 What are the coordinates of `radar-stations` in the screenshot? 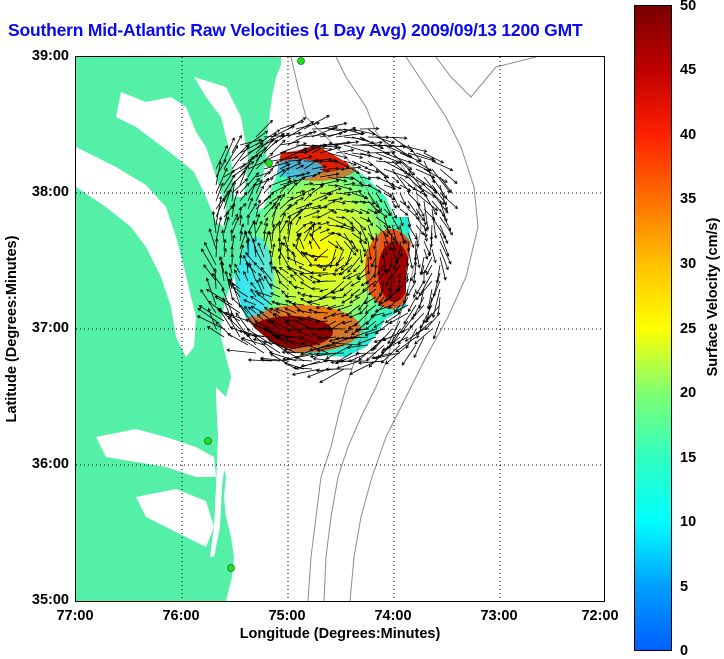 It's located at (254, 314).